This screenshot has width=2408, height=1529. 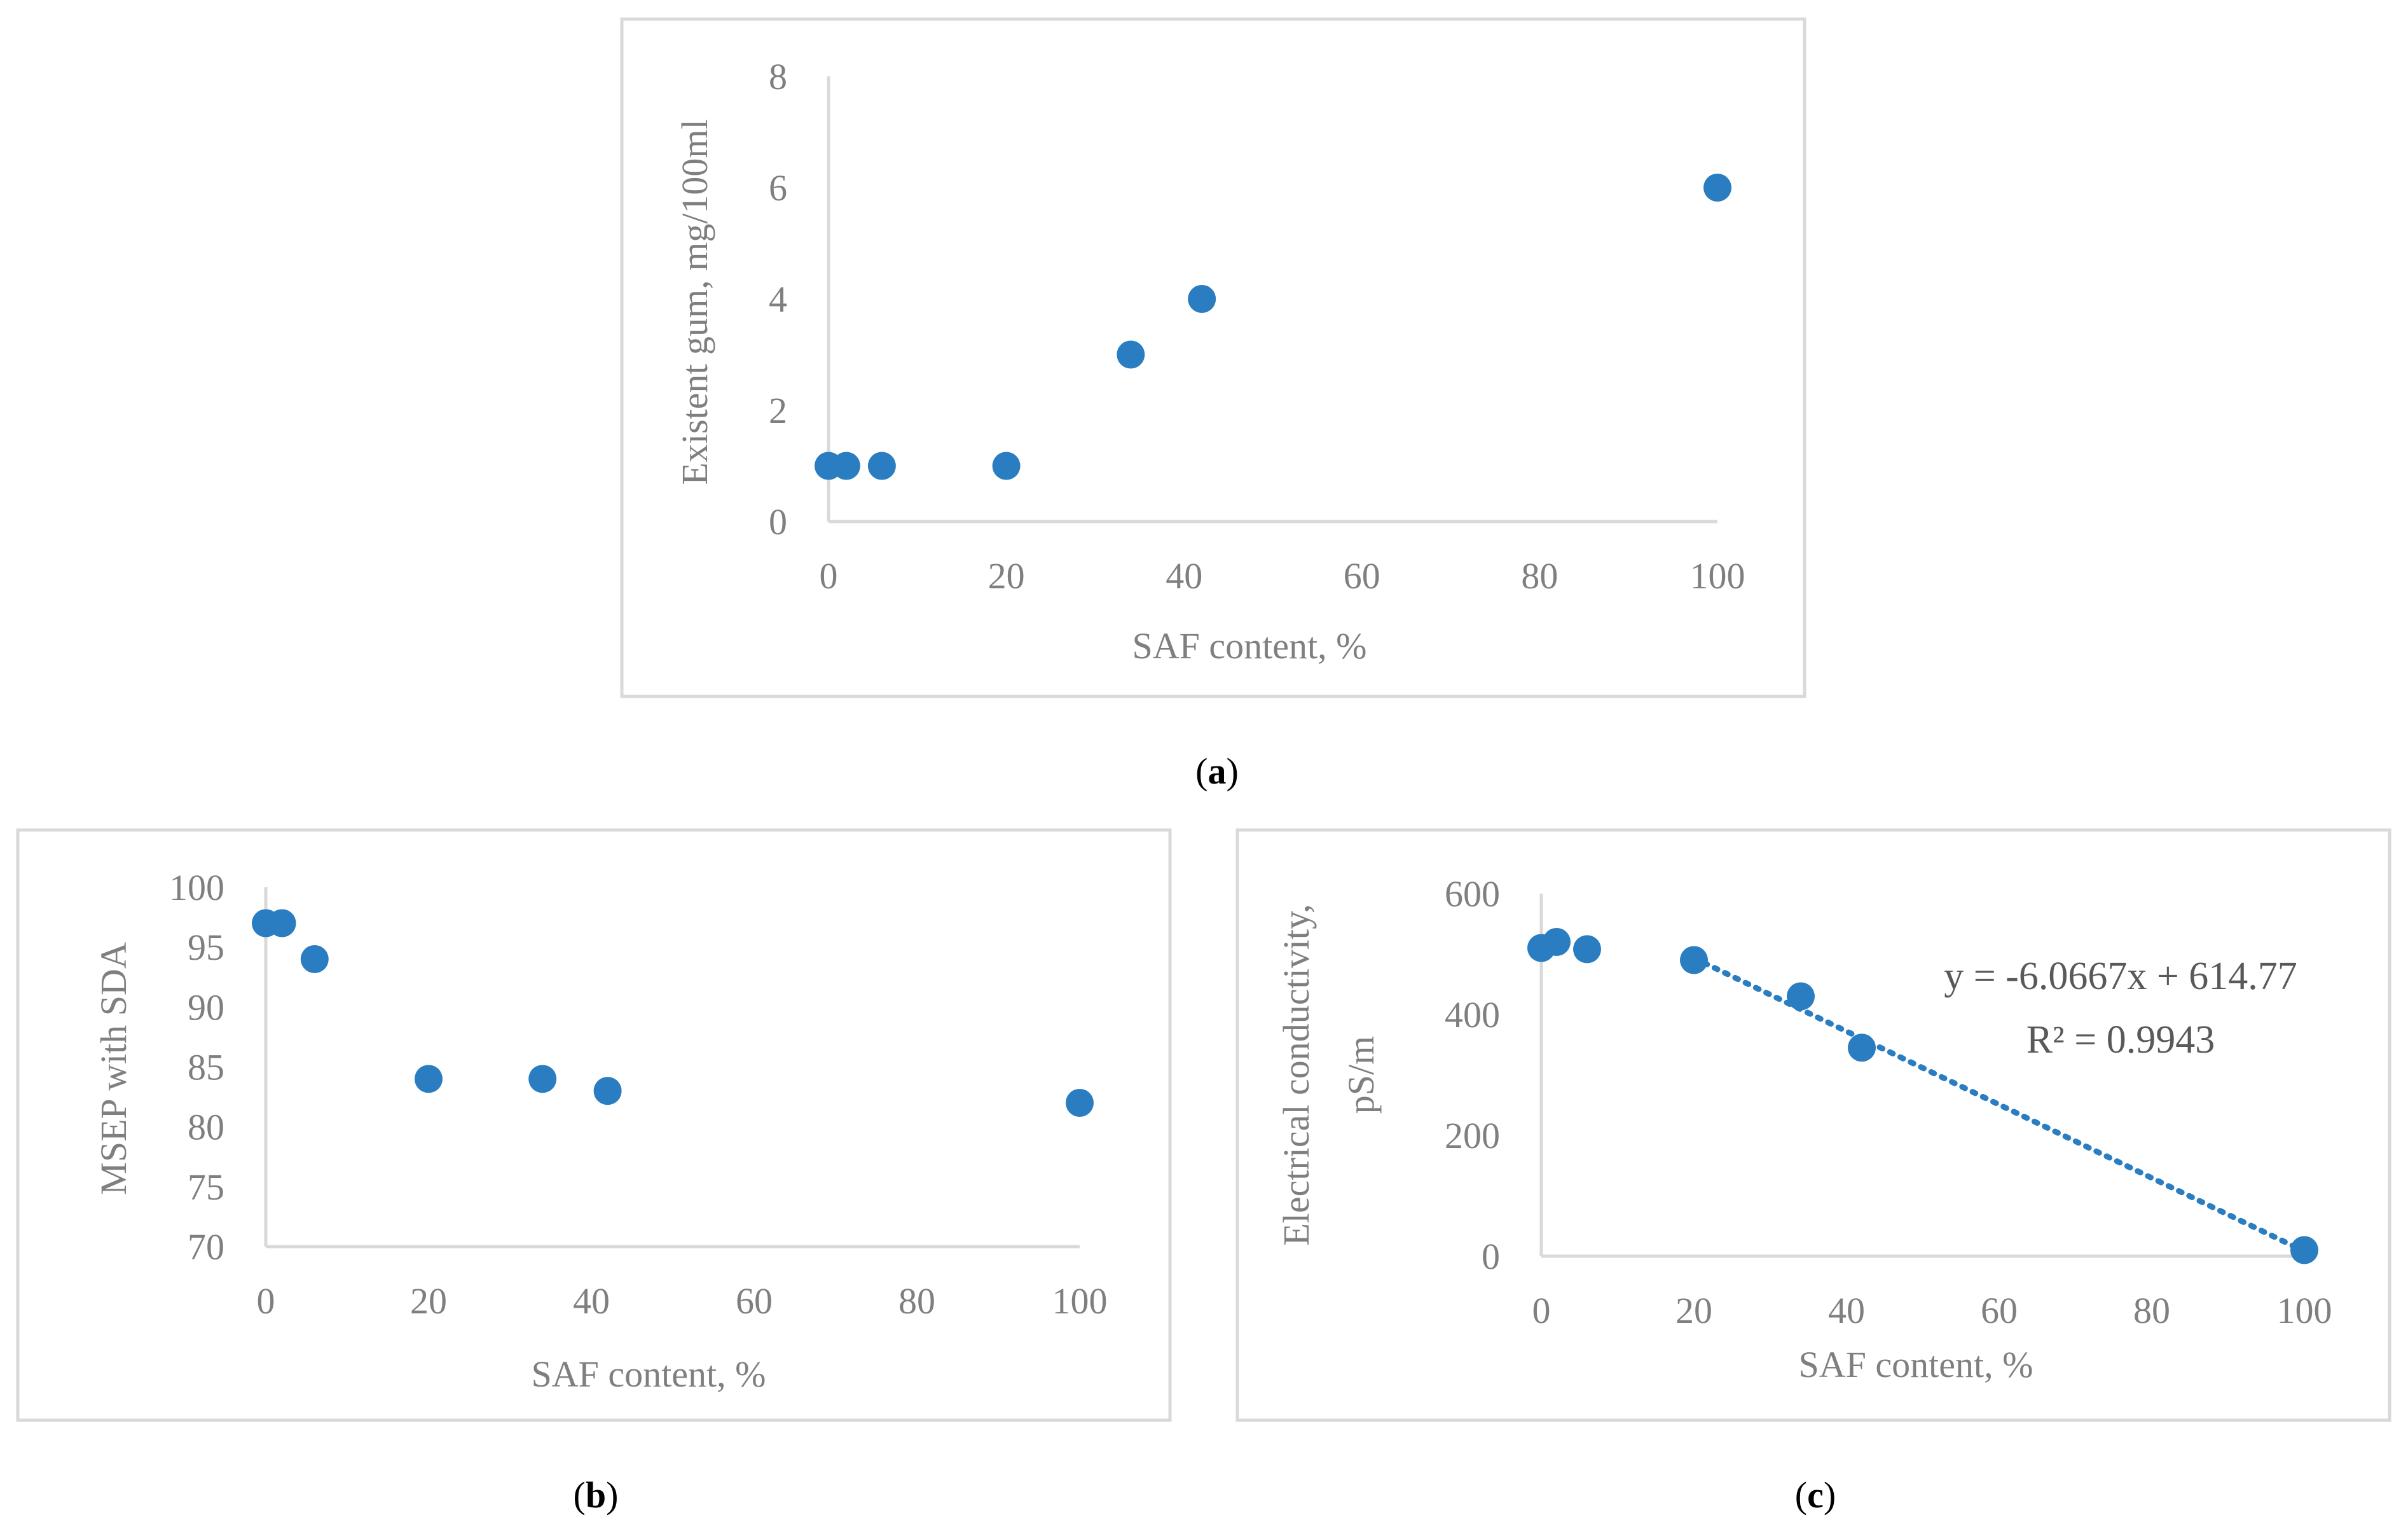 What do you see at coordinates (778, 410) in the screenshot?
I see `panel-a-y-tick-label: 2` at bounding box center [778, 410].